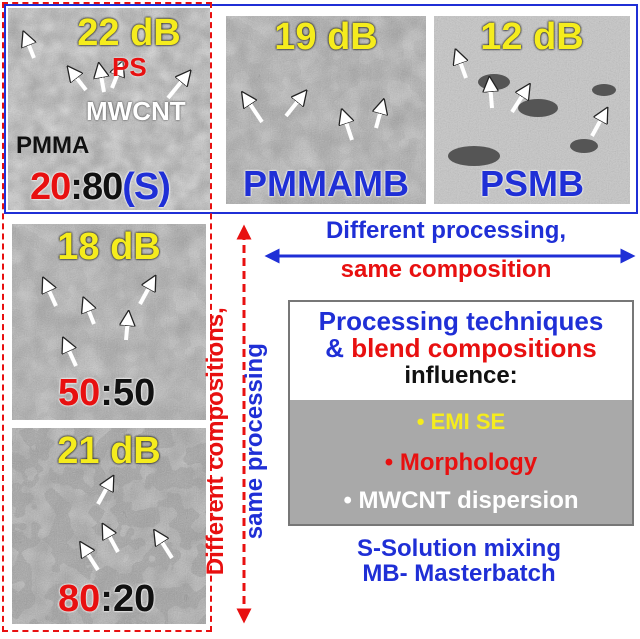 Image resolution: width=640 pixels, height=639 pixels. What do you see at coordinates (129, 33) in the screenshot?
I see `emi-se-value: 22 dB` at bounding box center [129, 33].